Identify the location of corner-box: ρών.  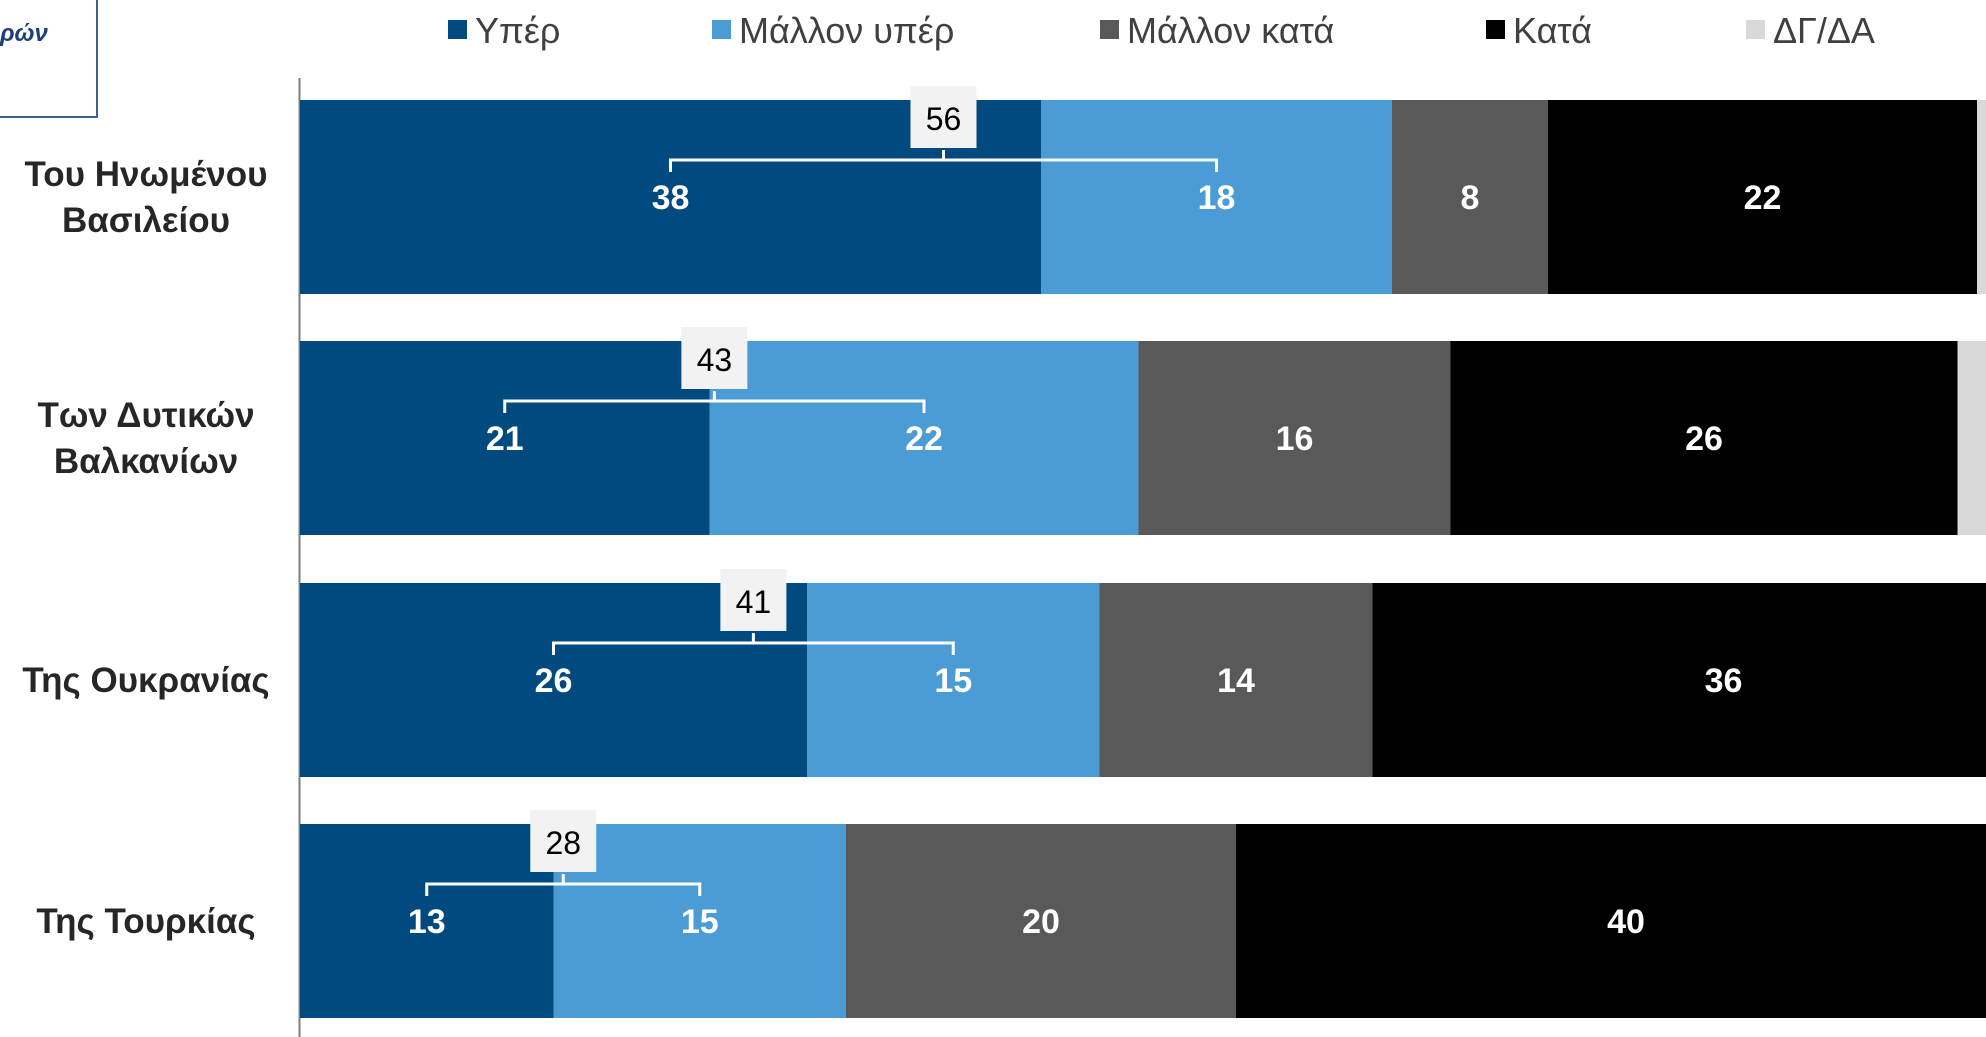
(49, 59).